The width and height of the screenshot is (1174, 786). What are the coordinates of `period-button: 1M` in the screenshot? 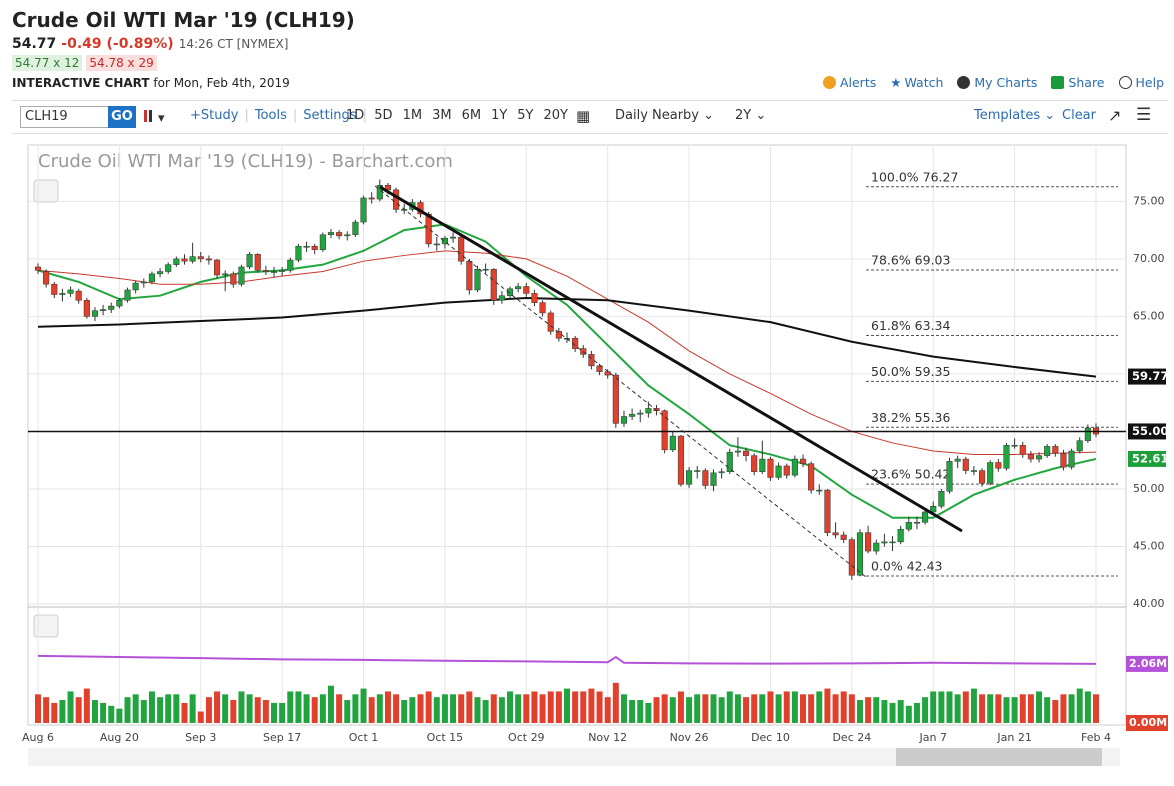 It's located at (412, 115).